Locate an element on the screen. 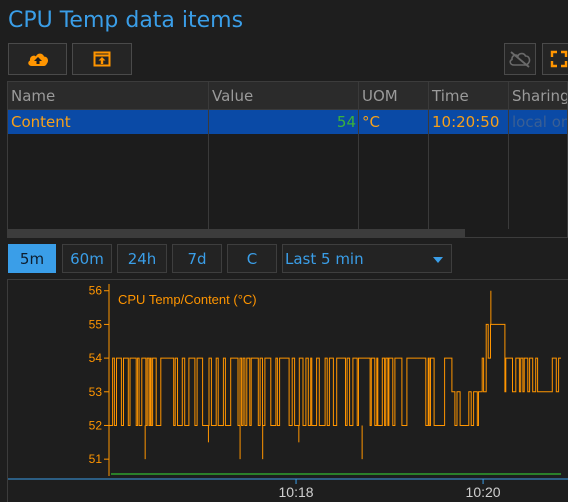 Image resolution: width=568 pixels, height=502 pixels. cell-time: 10:20:50 is located at coordinates (466, 122).